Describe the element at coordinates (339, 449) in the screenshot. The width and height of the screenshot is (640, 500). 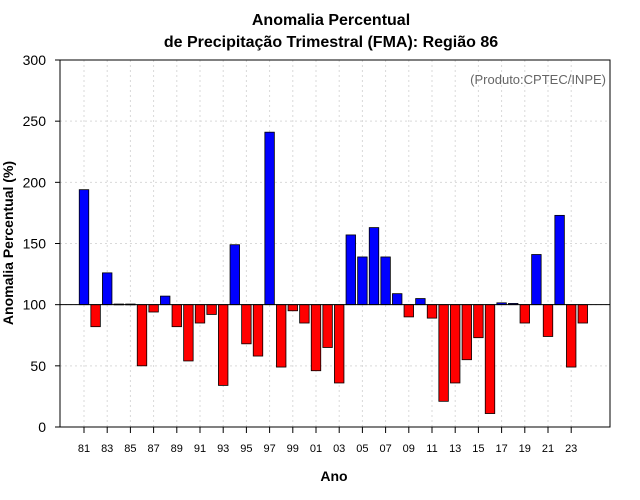
I see `x-tick-label: 03` at that location.